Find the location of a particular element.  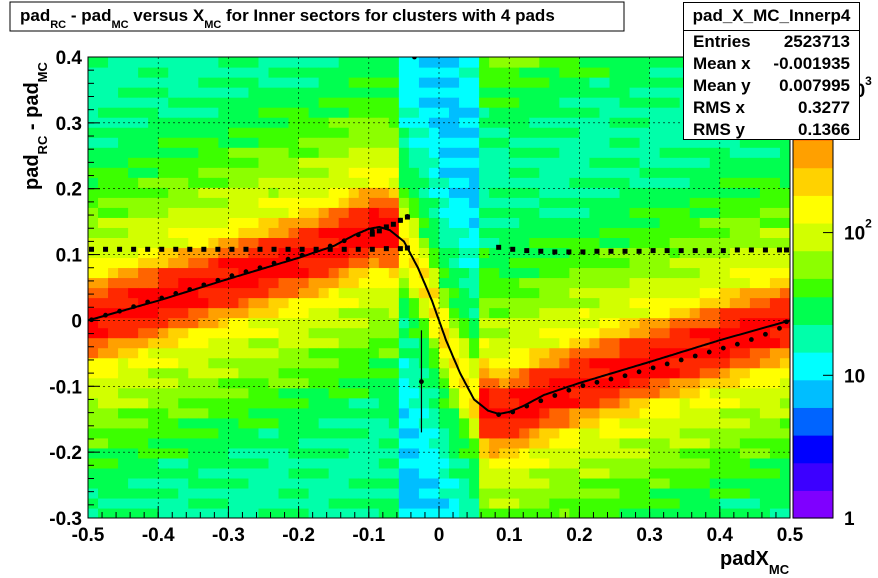

stats-row-mean-x: Mean x -0.001935 is located at coordinates (771, 64).